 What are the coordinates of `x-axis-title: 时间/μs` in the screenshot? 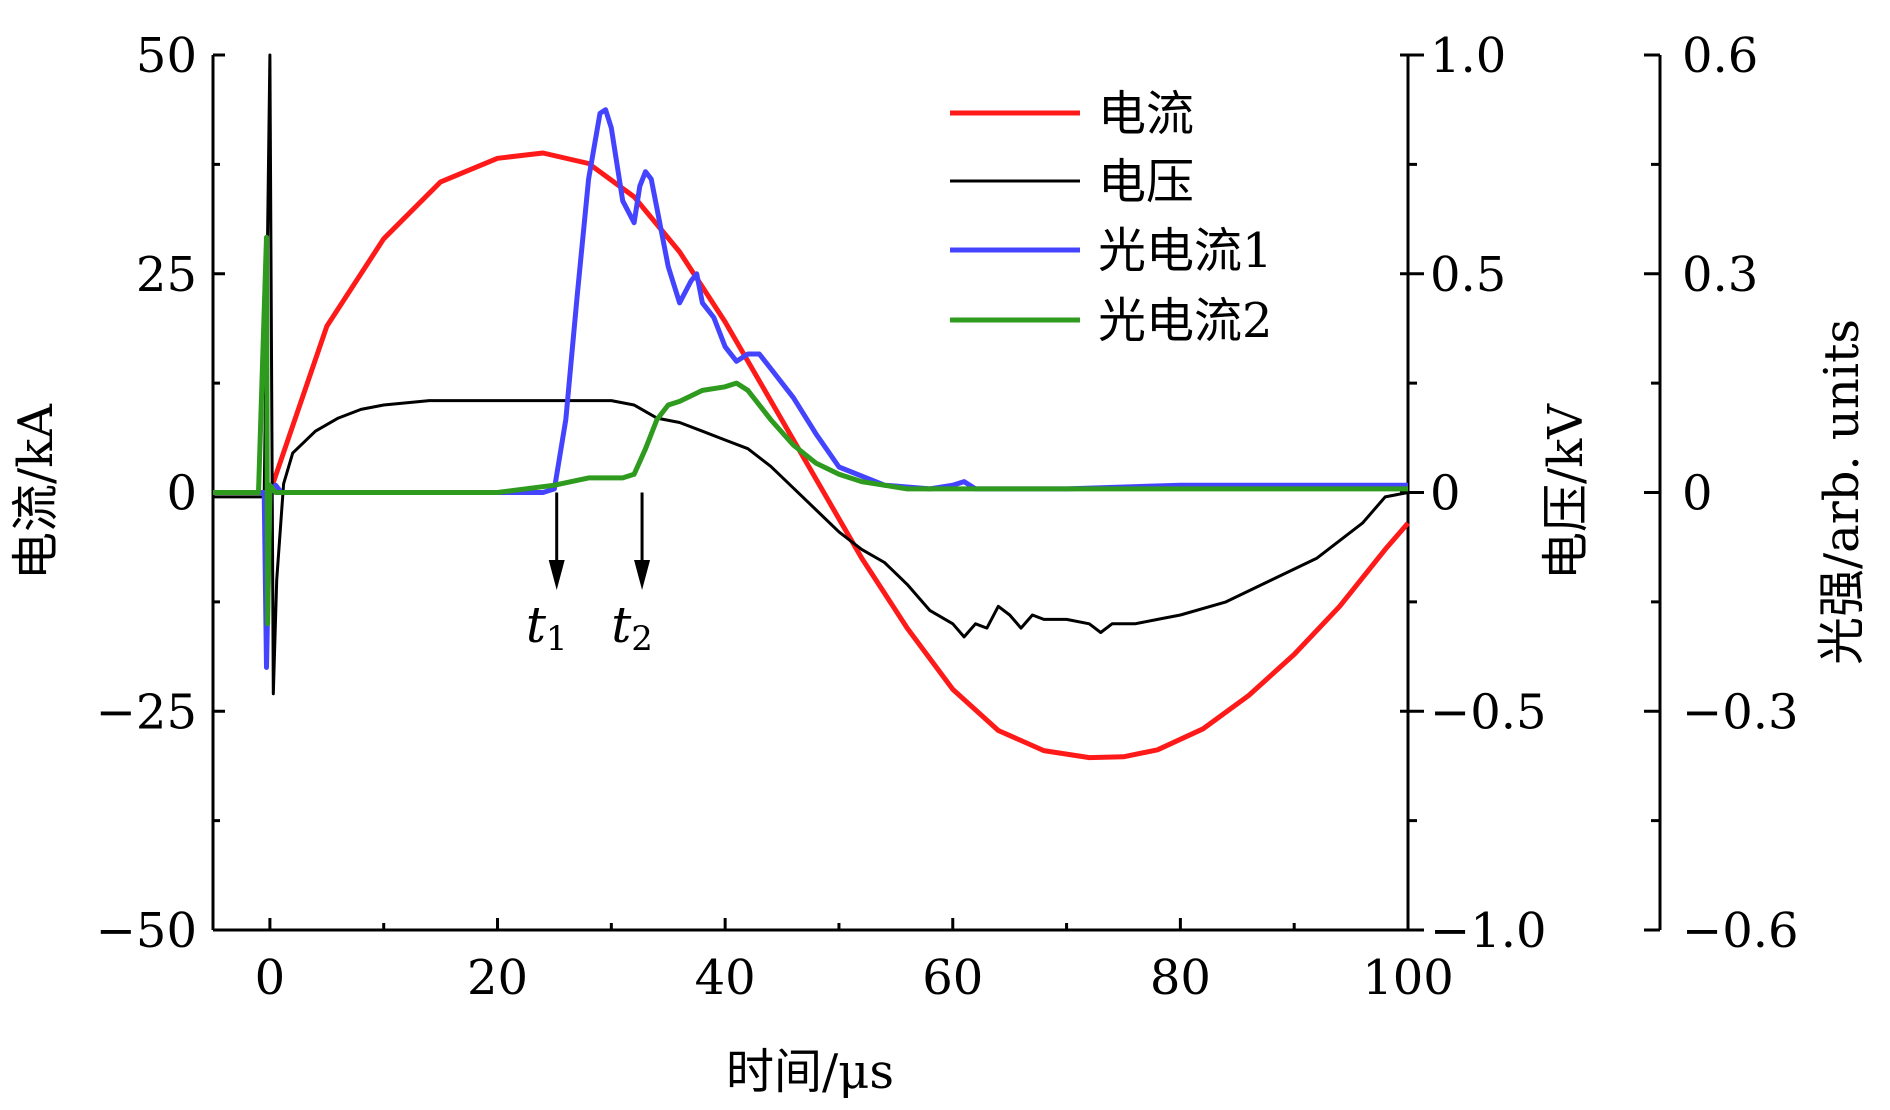 It's located at (810, 1072).